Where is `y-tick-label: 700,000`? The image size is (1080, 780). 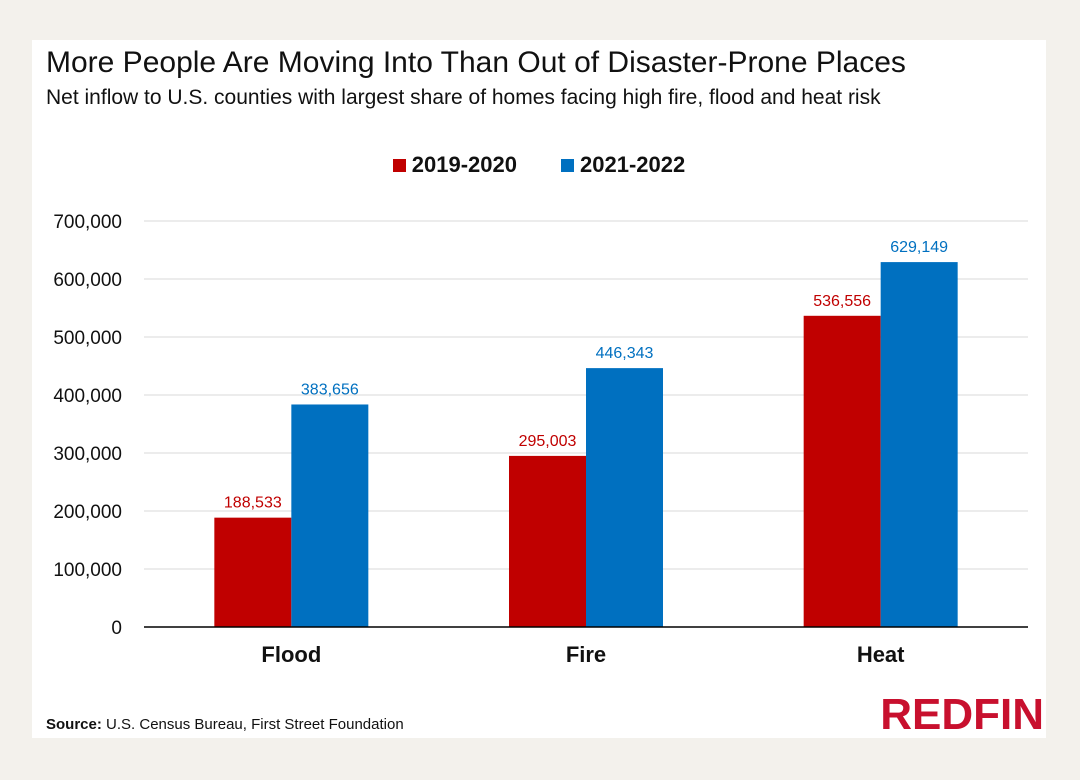
y-tick-label: 700,000 is located at coordinates (87, 222).